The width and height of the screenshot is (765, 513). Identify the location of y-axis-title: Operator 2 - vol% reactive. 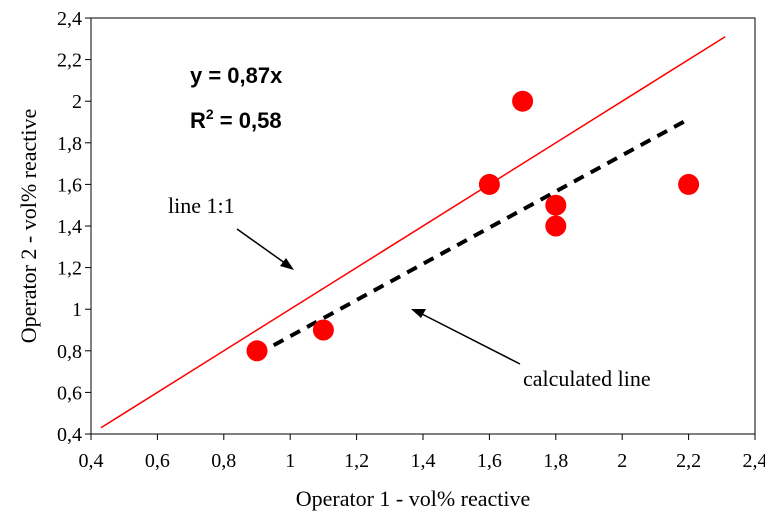
(28, 226).